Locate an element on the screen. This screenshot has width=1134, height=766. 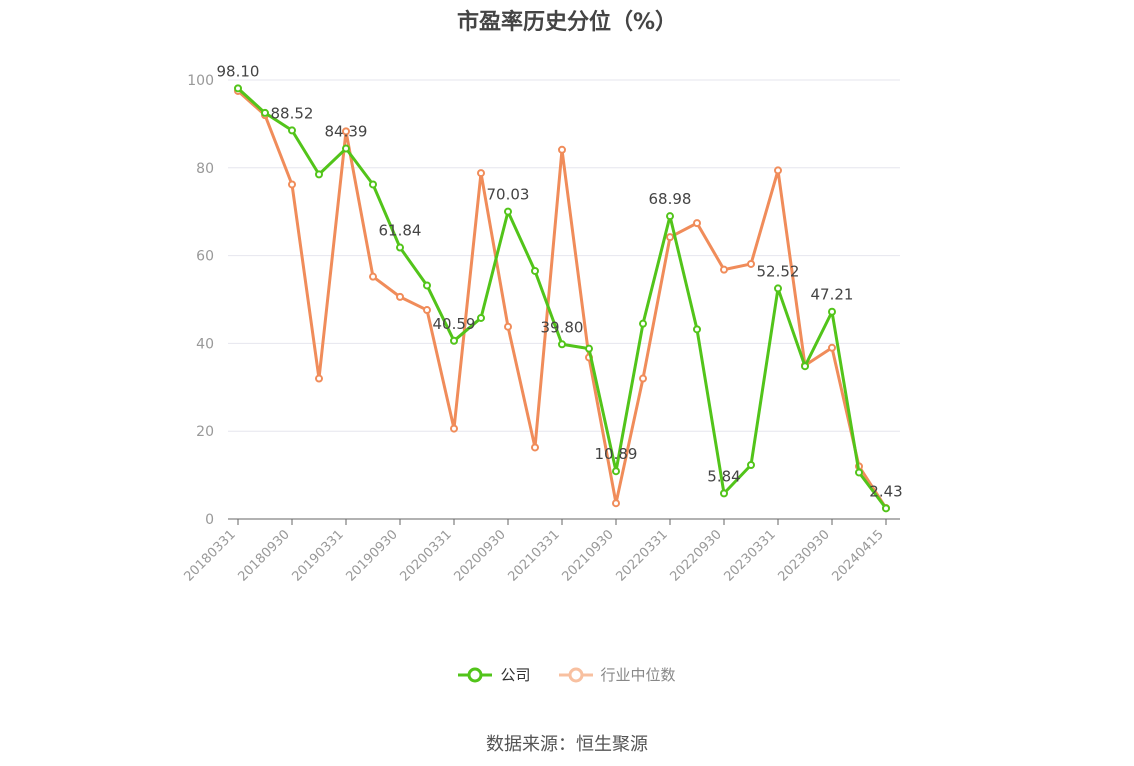
data-label: 98.10 is located at coordinates (238, 71).